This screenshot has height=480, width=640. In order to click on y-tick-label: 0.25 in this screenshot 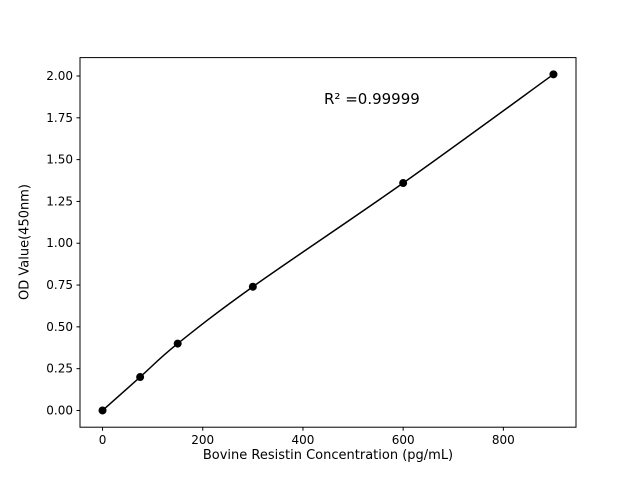, I will do `click(59, 369)`.